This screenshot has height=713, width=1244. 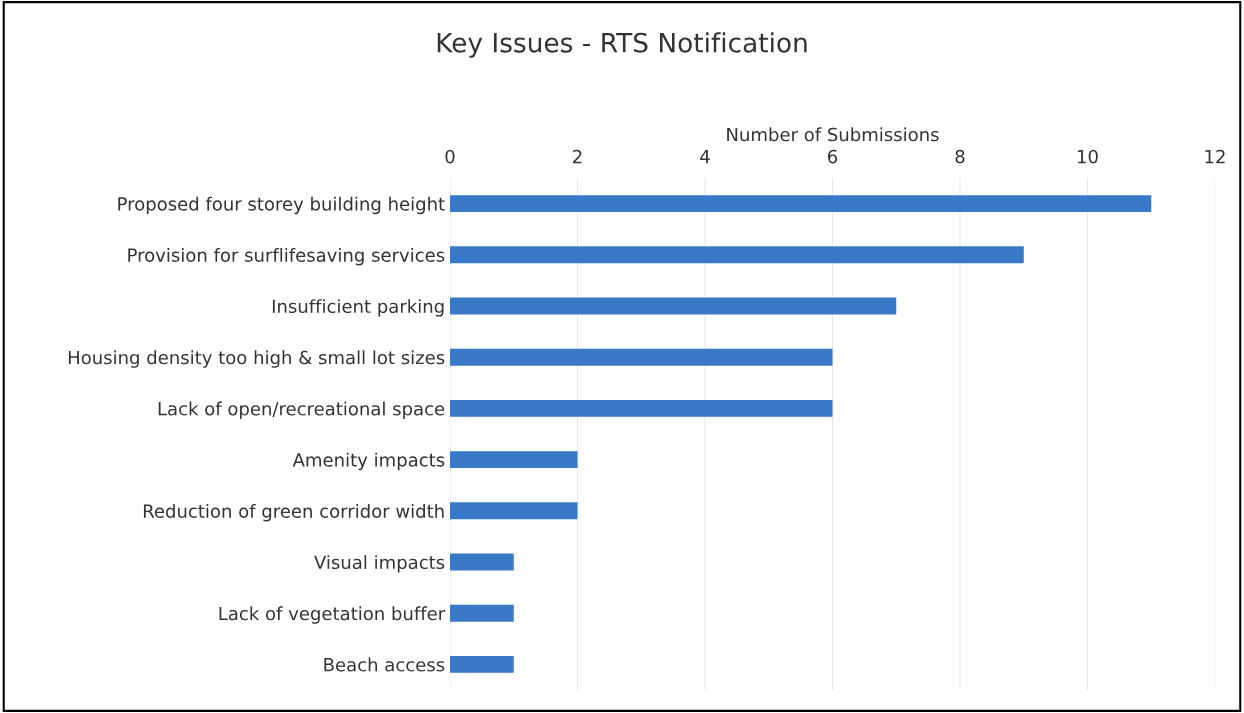 What do you see at coordinates (332, 615) in the screenshot?
I see `y-tick-label: Lack of vegetation buffer` at bounding box center [332, 615].